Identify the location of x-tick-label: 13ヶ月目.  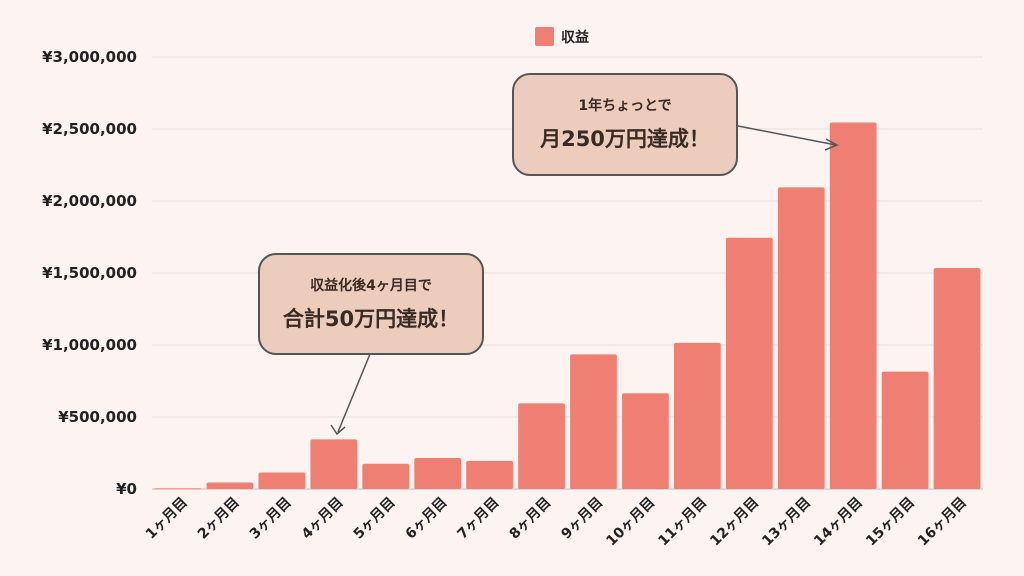
(786, 522).